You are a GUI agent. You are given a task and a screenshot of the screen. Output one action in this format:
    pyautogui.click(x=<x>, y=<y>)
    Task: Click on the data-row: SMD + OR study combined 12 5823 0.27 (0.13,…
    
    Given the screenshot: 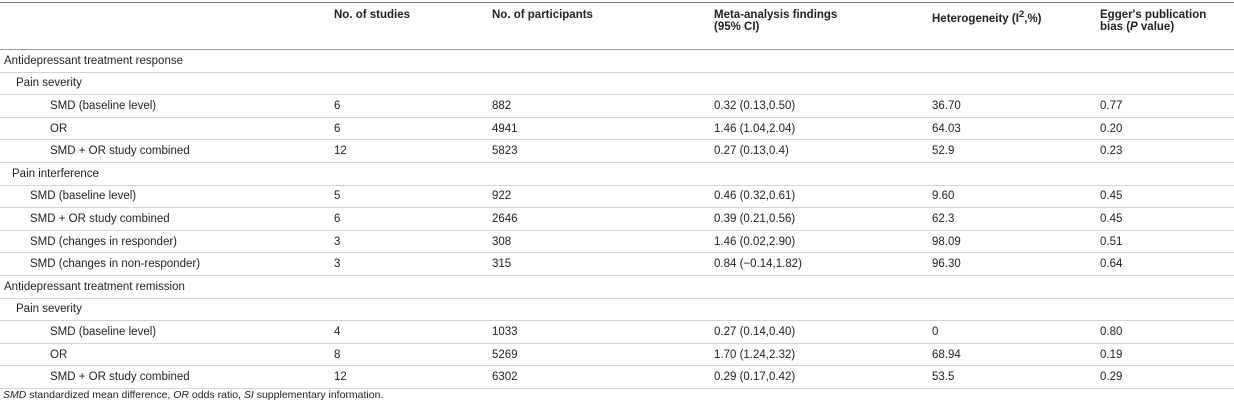 What is the action you would take?
    pyautogui.click(x=617, y=151)
    